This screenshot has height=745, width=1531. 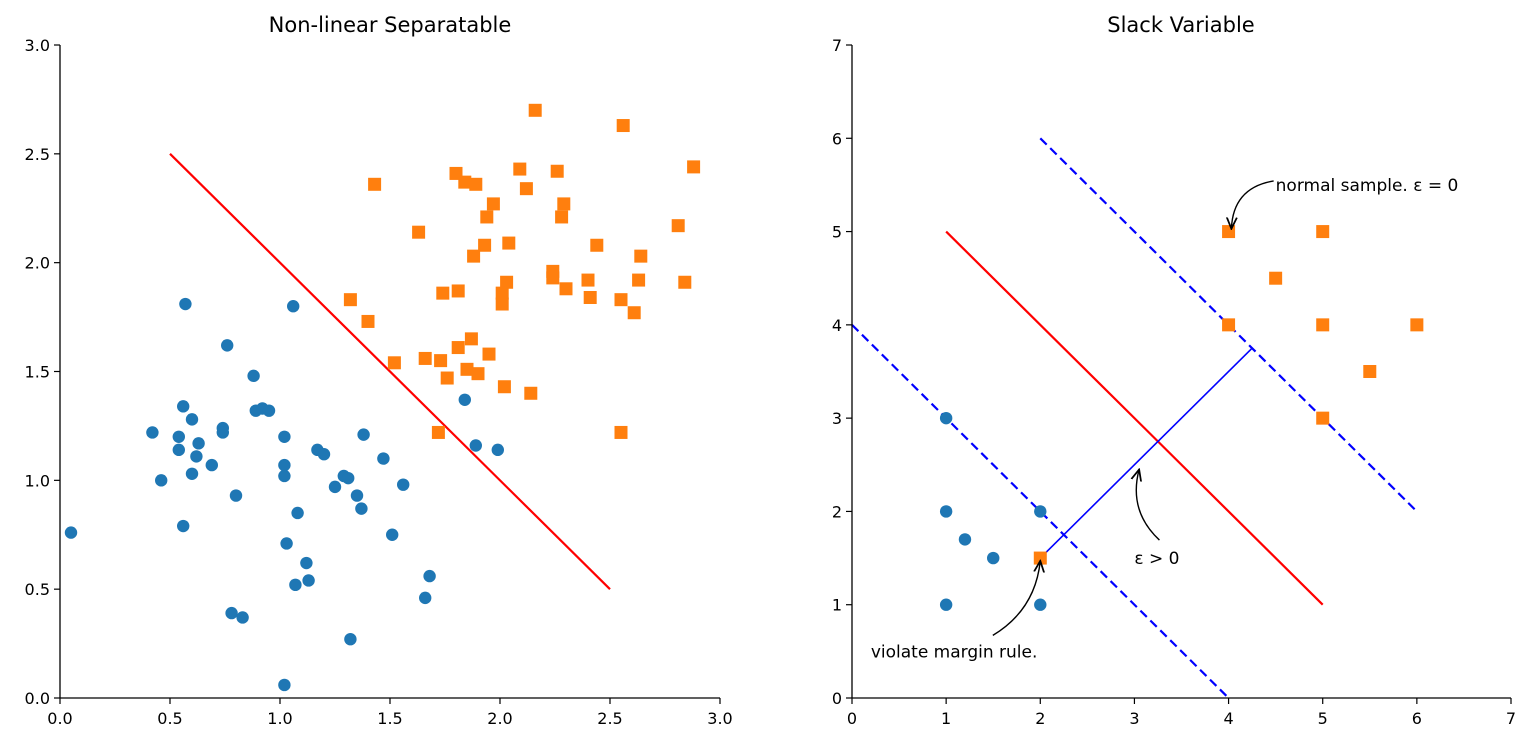 I want to click on left-chart-y-tick-label: 0.0, so click(x=37, y=698).